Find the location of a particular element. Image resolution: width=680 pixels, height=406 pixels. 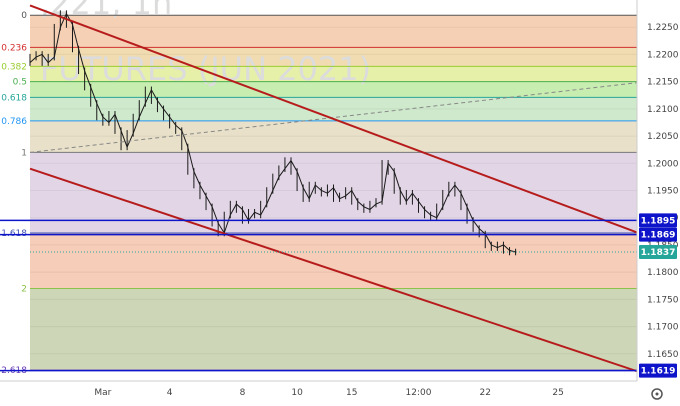

time-tick-label: 25 is located at coordinates (557, 393).